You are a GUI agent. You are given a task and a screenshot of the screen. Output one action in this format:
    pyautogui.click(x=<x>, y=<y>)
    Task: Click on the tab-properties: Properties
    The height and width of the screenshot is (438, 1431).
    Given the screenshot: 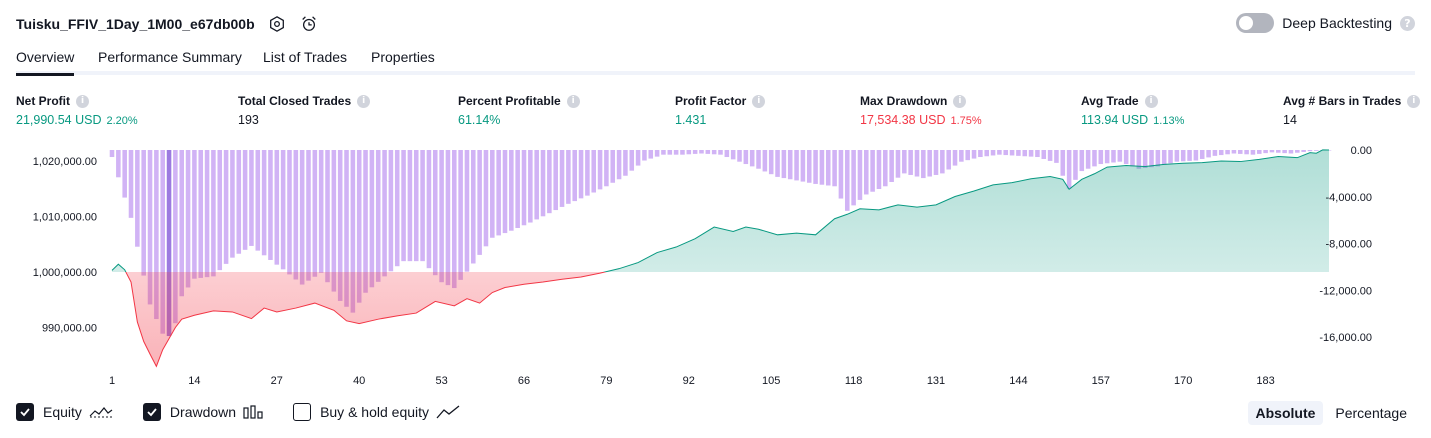 What is the action you would take?
    pyautogui.click(x=403, y=57)
    